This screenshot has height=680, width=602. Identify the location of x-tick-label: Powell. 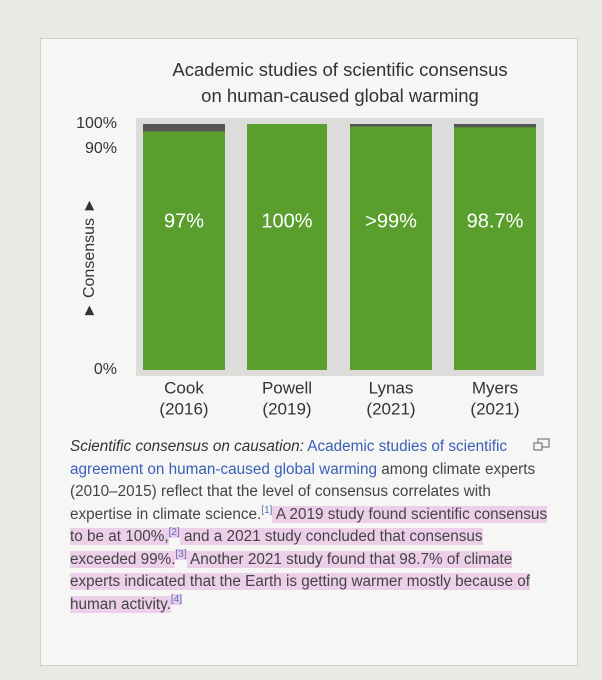
(287, 387).